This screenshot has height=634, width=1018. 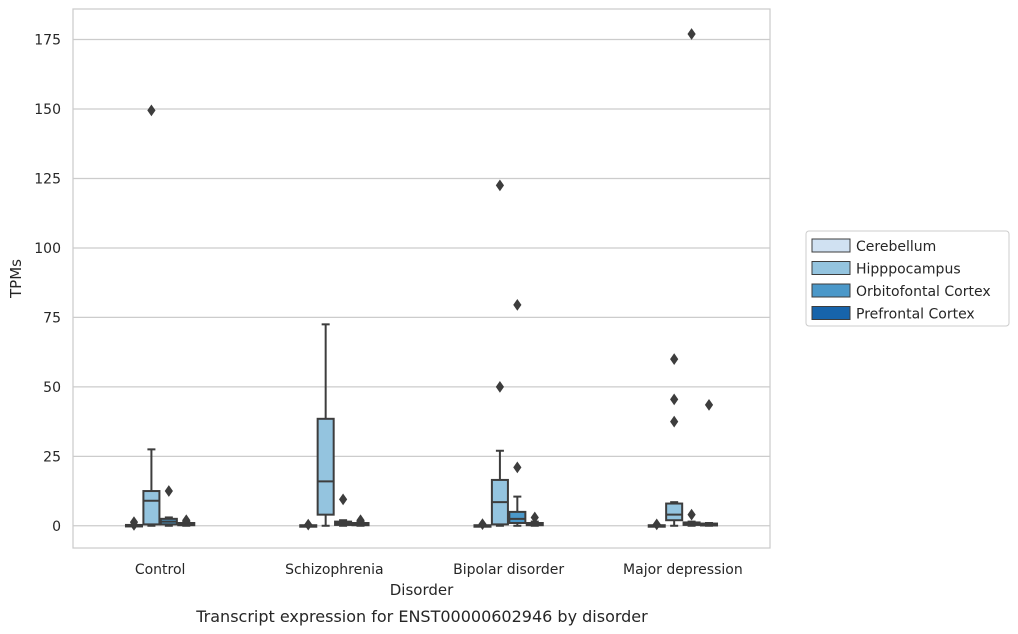 What do you see at coordinates (508, 570) in the screenshot?
I see `x-tick-label: Bipolar disorder` at bounding box center [508, 570].